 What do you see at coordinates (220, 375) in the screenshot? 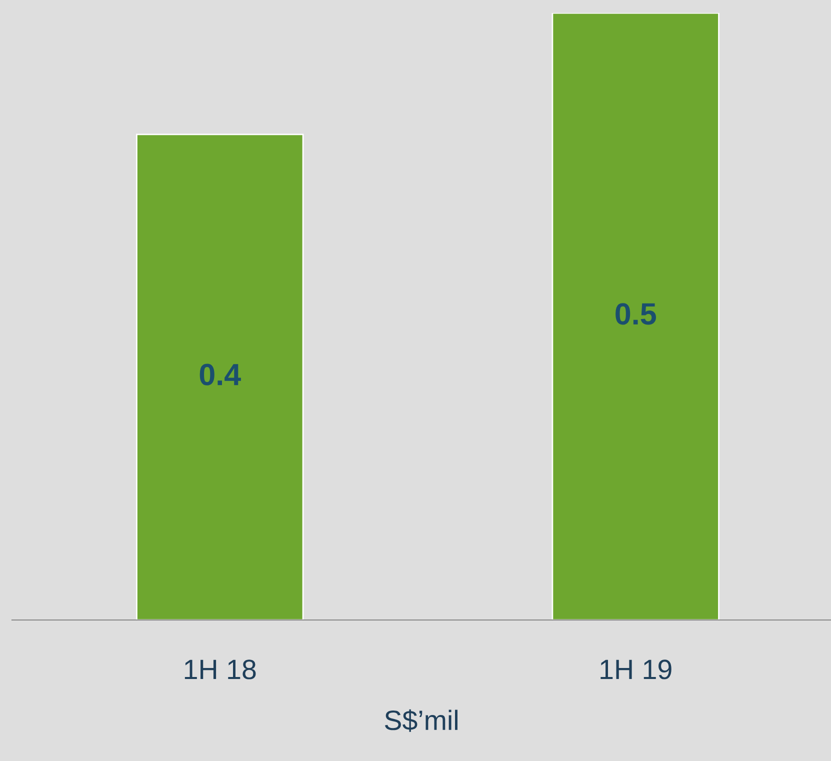
I see `data-label: 0.4` at bounding box center [220, 375].